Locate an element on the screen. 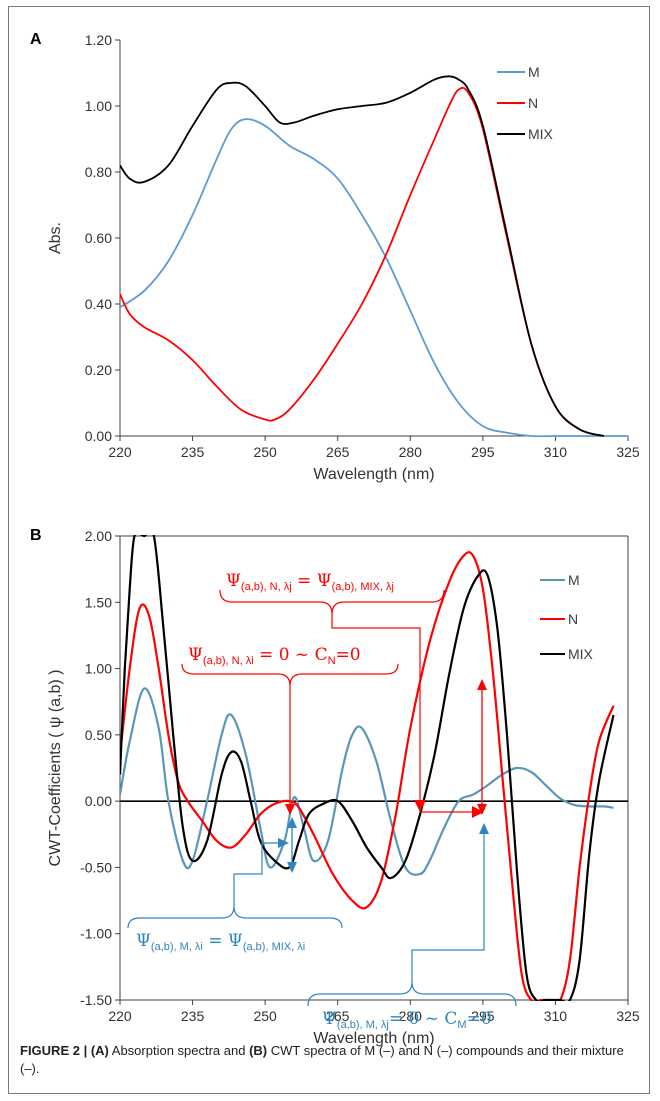  brace-mid-red is located at coordinates (290, 675).